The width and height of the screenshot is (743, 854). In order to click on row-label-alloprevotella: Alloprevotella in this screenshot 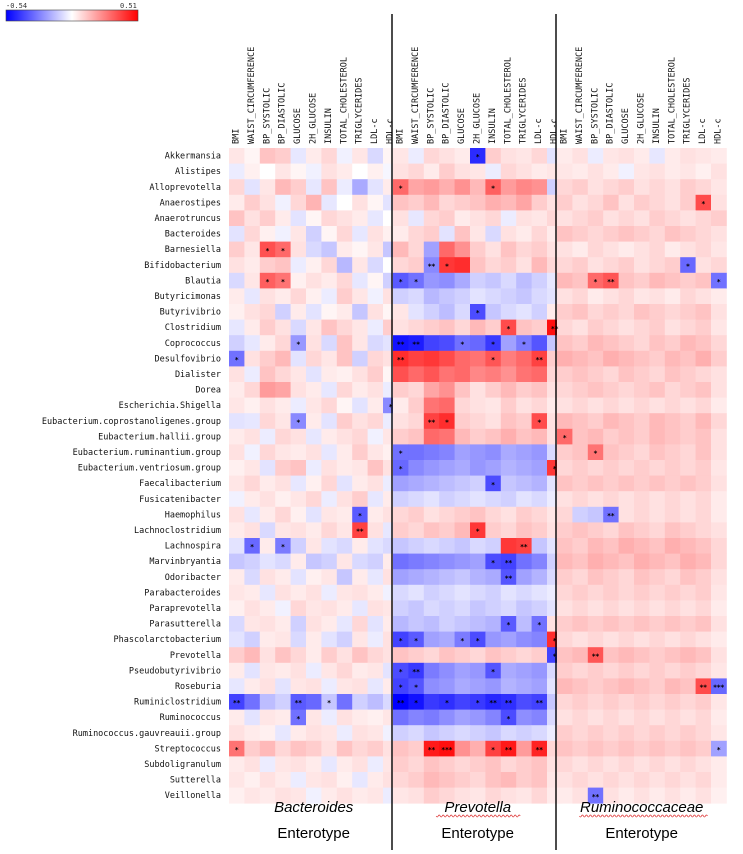, I will do `click(185, 188)`.